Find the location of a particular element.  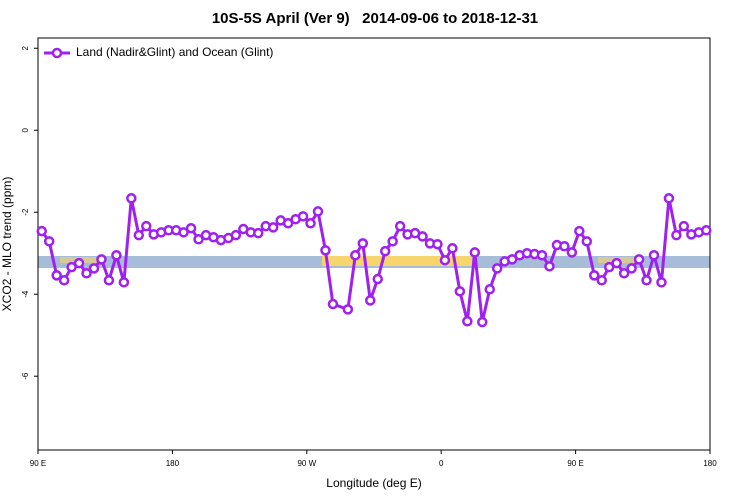

y-tick-label: 2 is located at coordinates (25, 47).